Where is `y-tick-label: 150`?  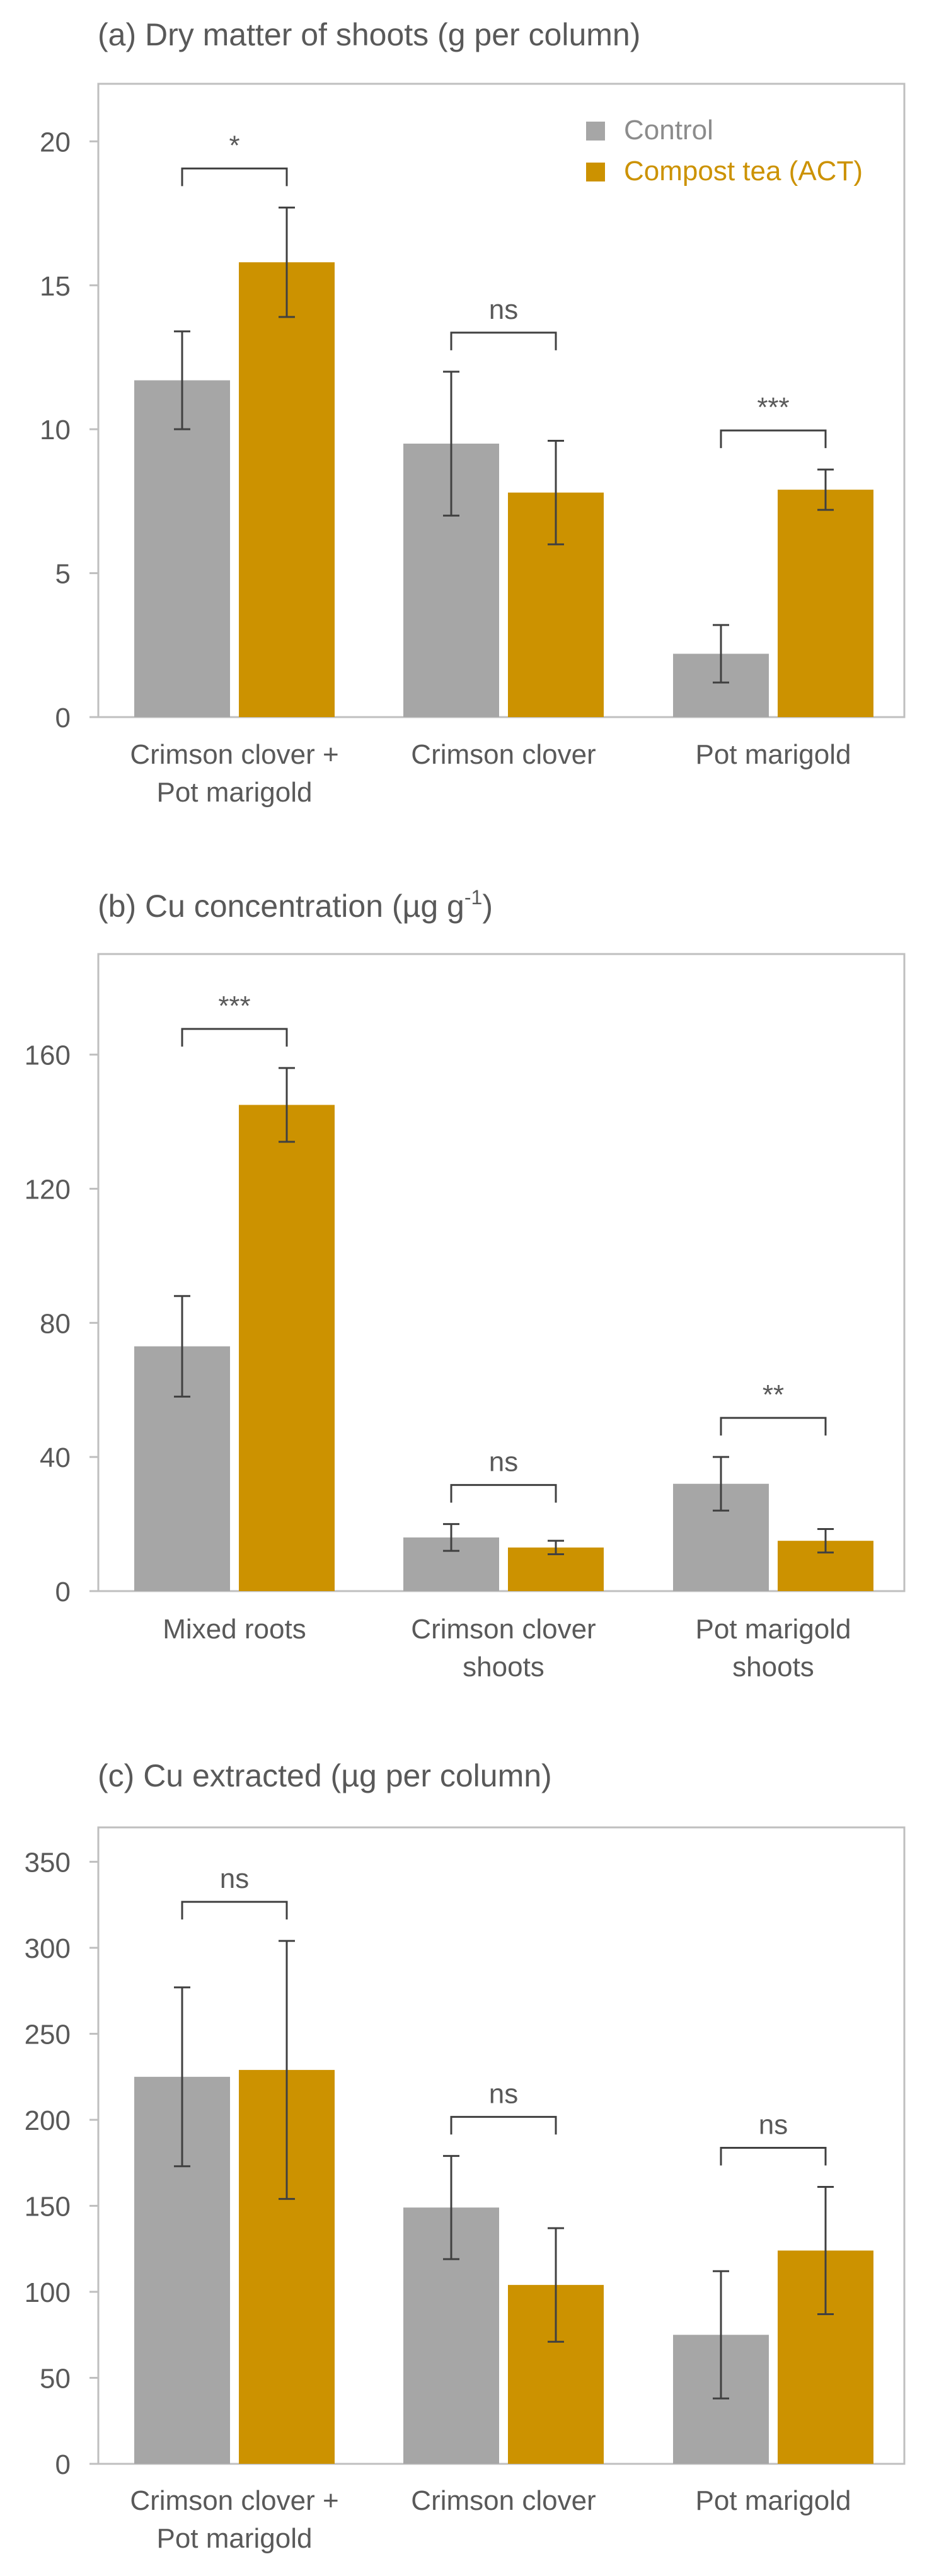
y-tick-label: 150 is located at coordinates (48, 2207).